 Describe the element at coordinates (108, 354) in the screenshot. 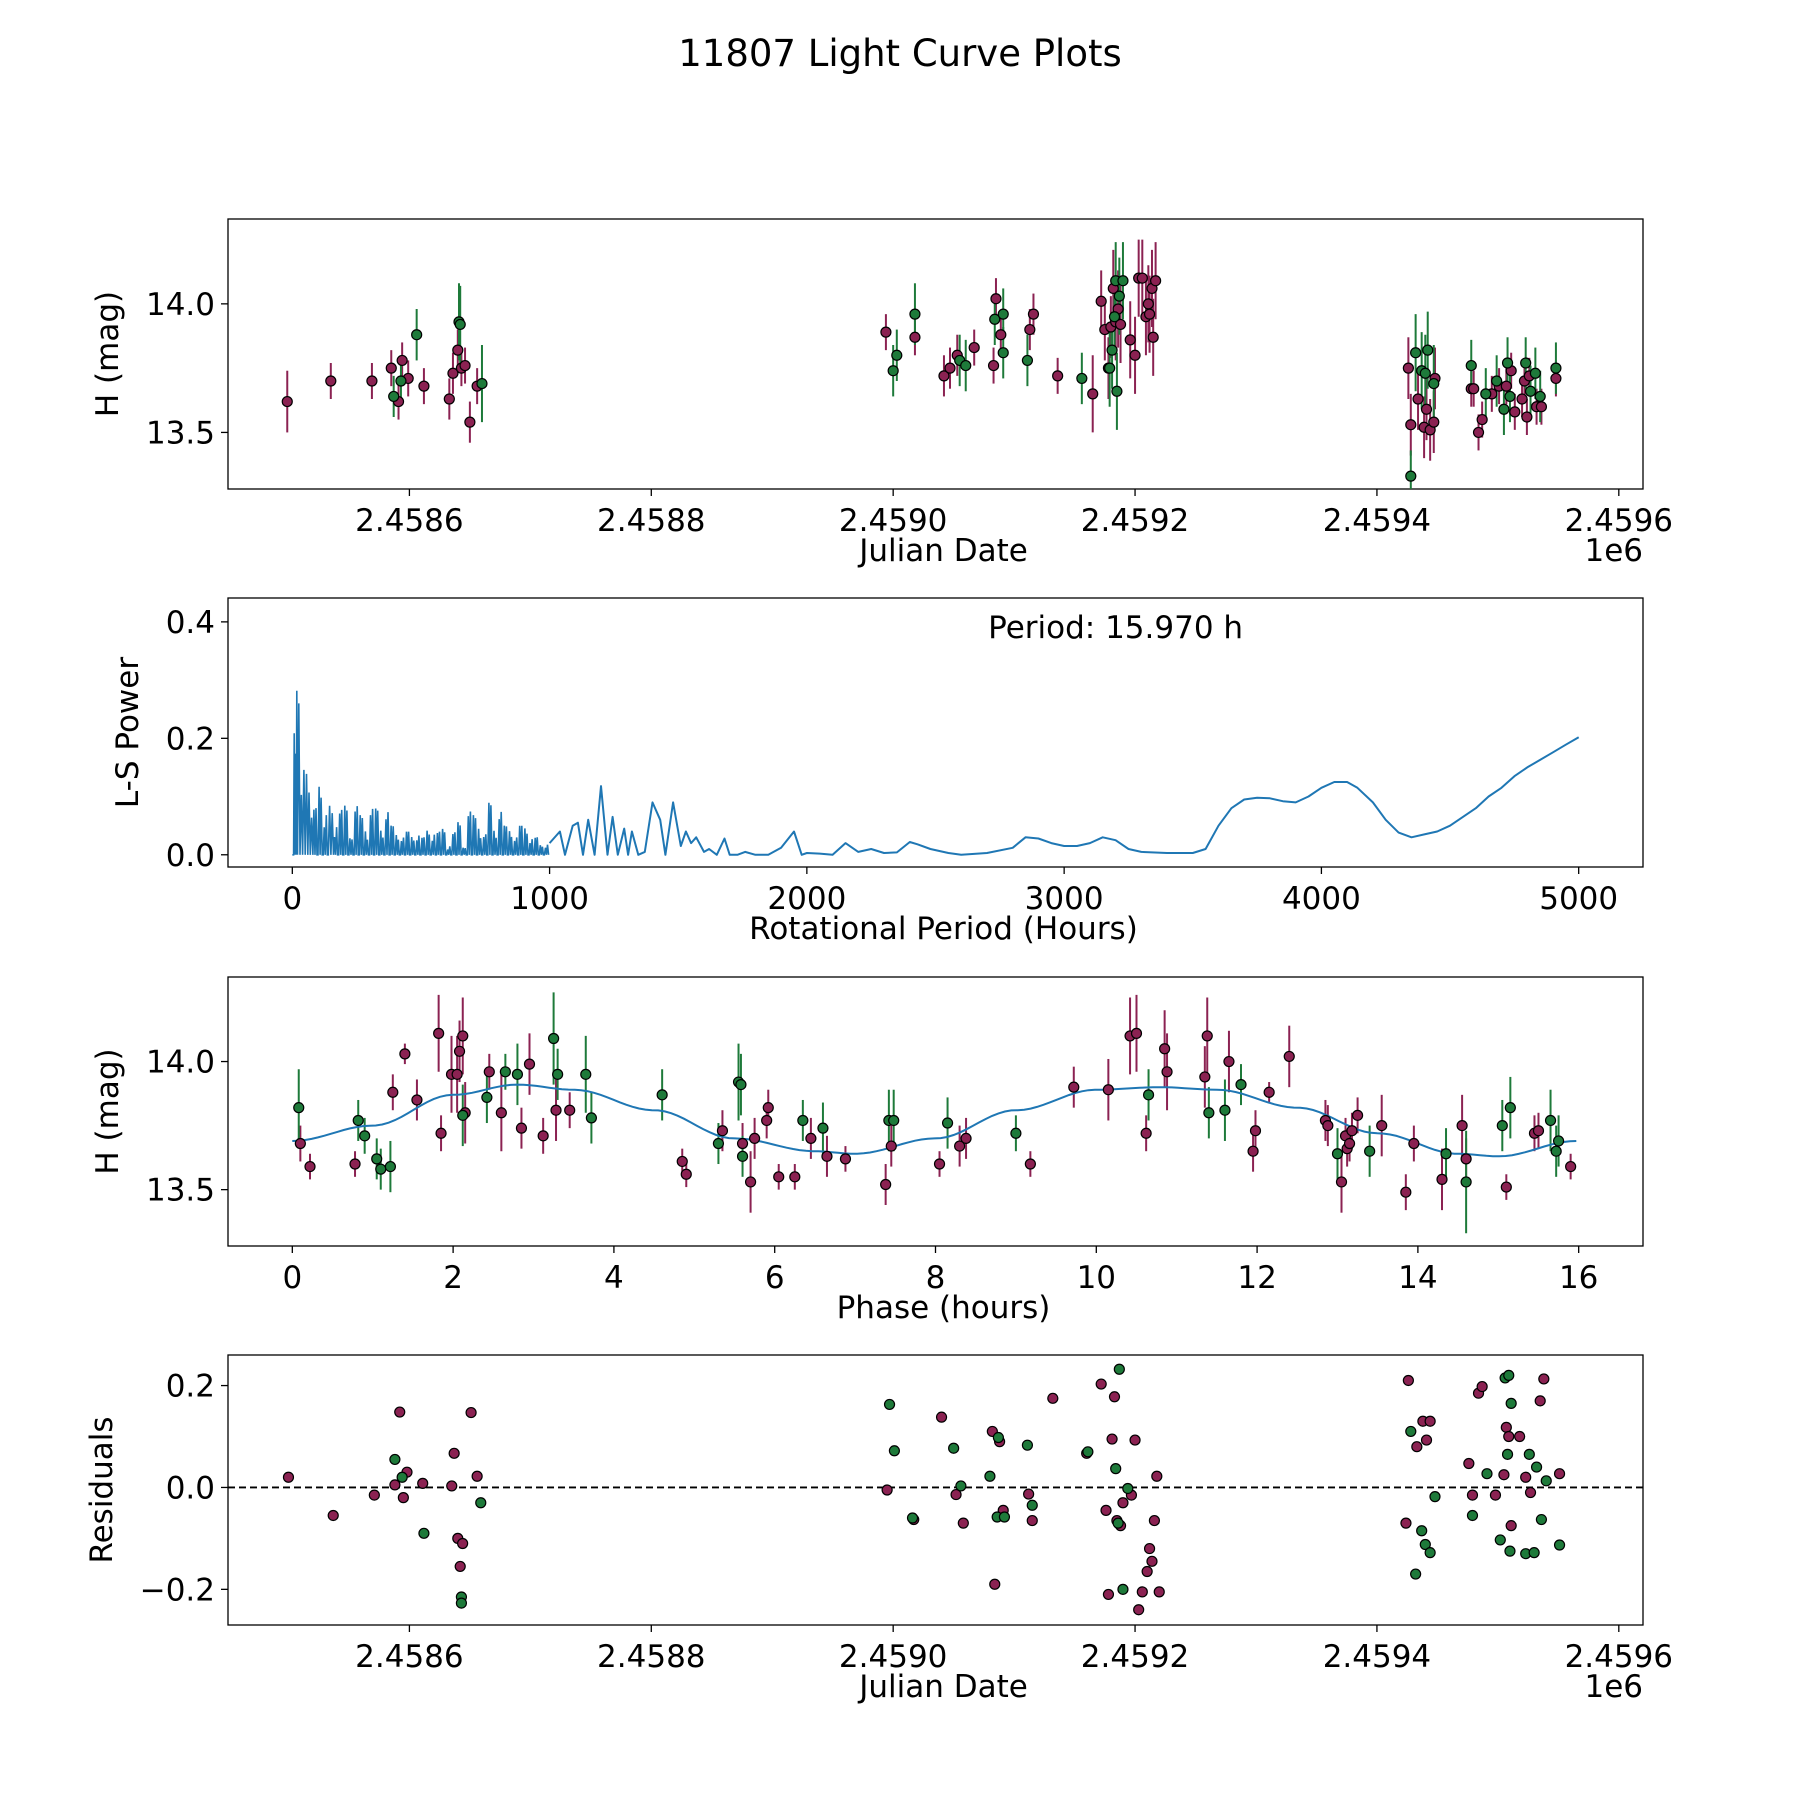

I see `y-axis-label: H (mag)` at that location.